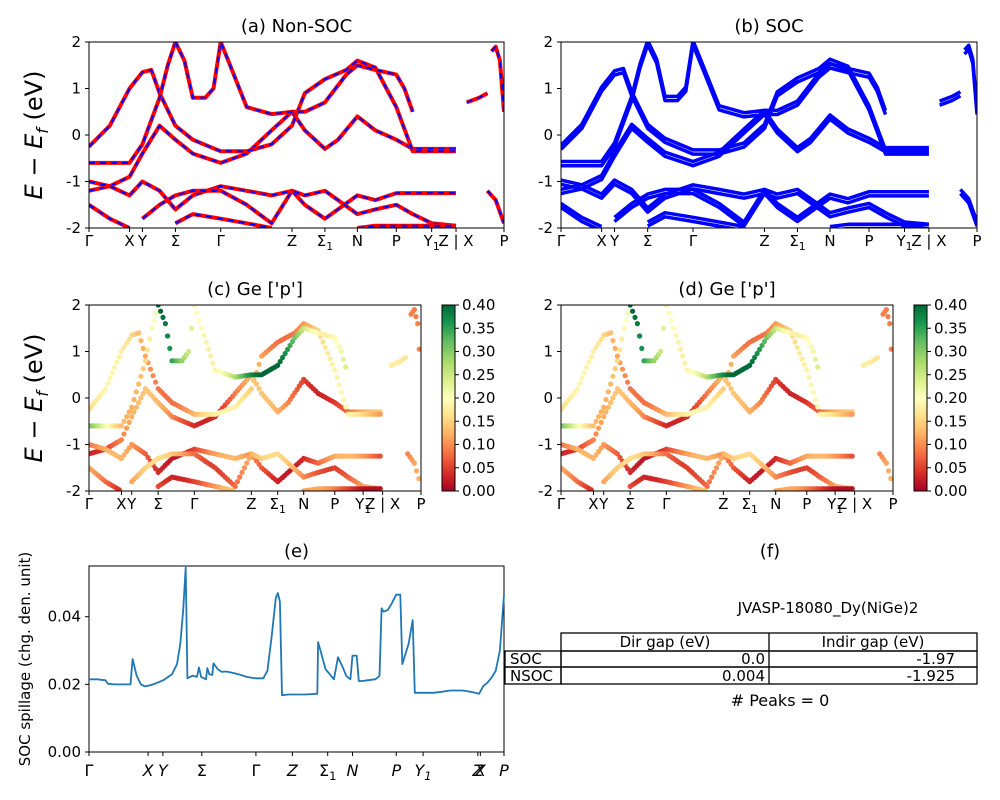 The width and height of the screenshot is (1000, 800). What do you see at coordinates (745, 150) in the screenshot?
I see `band-soc-0-up` at bounding box center [745, 150].